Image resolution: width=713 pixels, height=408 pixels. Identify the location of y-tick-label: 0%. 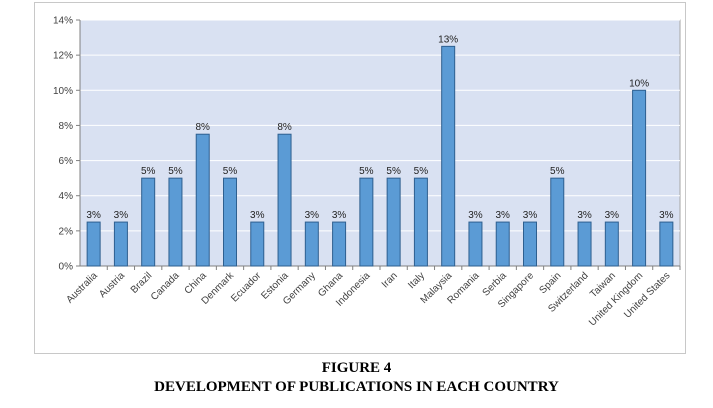
(66, 267).